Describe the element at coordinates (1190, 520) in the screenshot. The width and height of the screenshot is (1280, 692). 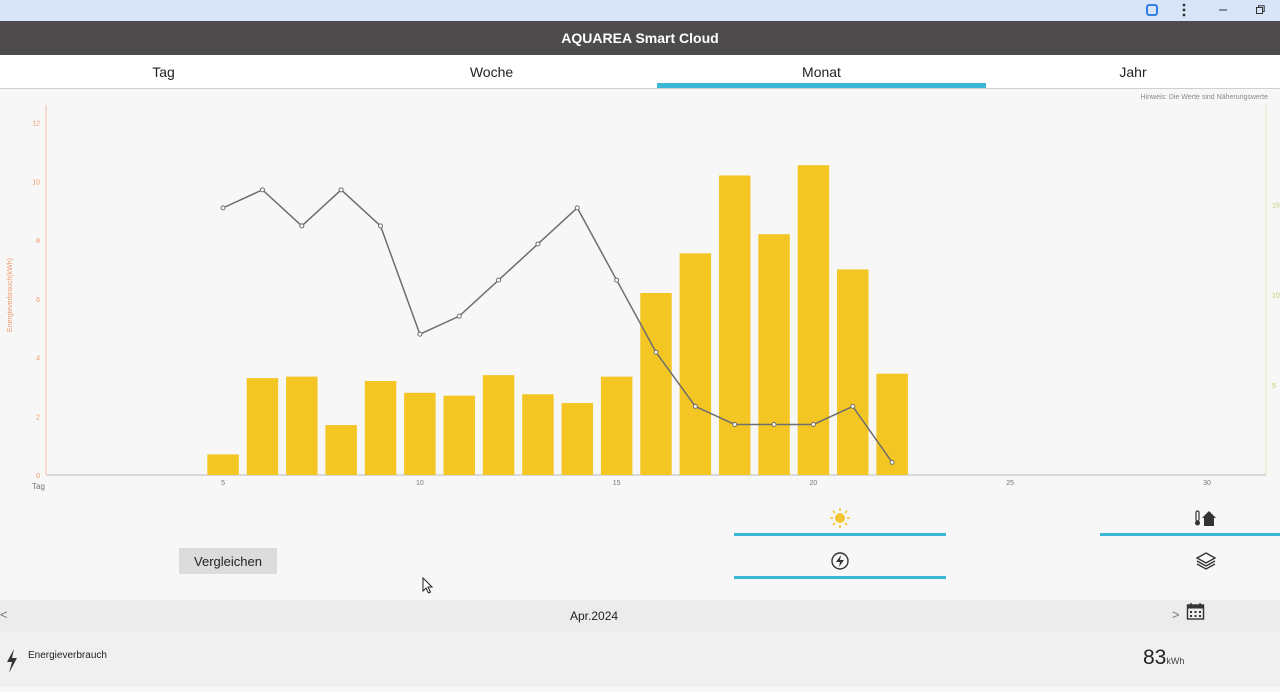
I see `house-temperature-toggle` at that location.